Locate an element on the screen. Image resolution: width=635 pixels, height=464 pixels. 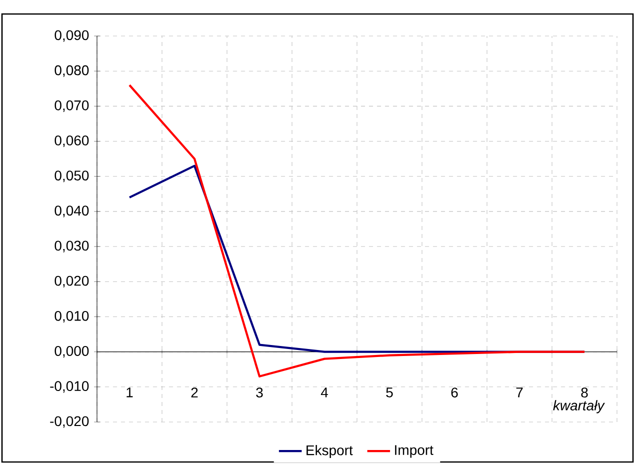
y-tick-label: 0,060 is located at coordinates (71, 141).